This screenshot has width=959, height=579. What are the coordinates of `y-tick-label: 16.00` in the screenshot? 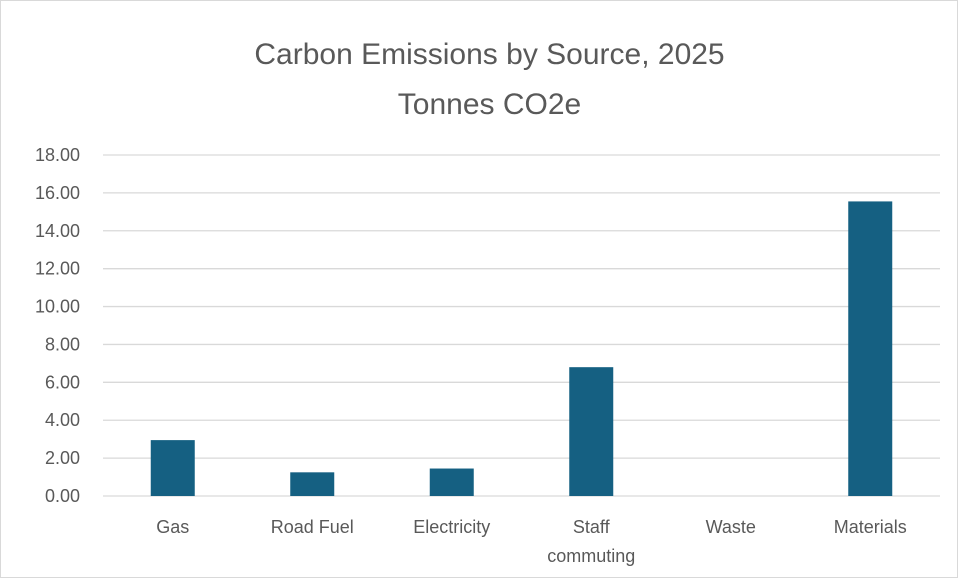 It's located at (57, 193).